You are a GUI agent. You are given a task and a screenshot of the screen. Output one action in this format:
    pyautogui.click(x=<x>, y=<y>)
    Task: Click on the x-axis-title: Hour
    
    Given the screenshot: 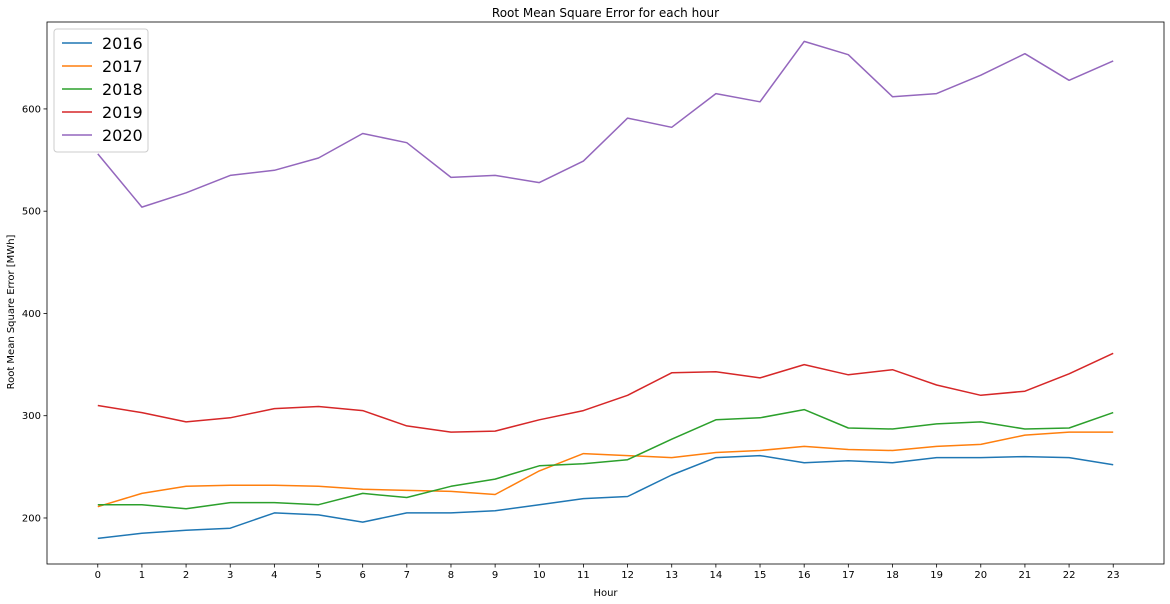 What is the action you would take?
    pyautogui.click(x=605, y=593)
    